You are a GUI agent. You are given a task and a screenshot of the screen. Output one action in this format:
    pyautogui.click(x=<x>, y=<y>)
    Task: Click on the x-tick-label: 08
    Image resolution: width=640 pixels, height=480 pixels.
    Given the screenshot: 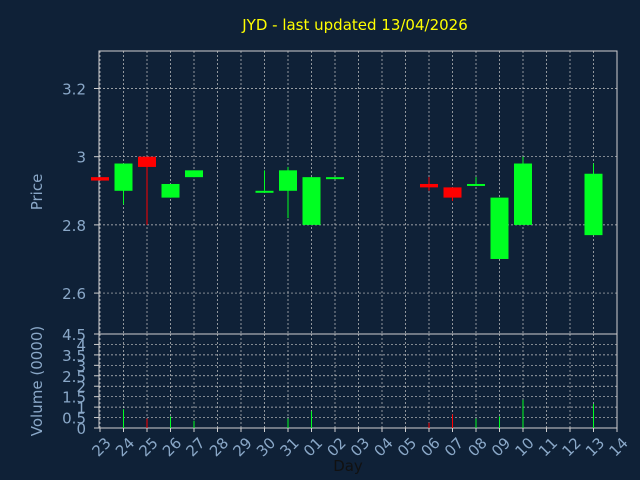 What is the action you would take?
    pyautogui.click(x=478, y=447)
    